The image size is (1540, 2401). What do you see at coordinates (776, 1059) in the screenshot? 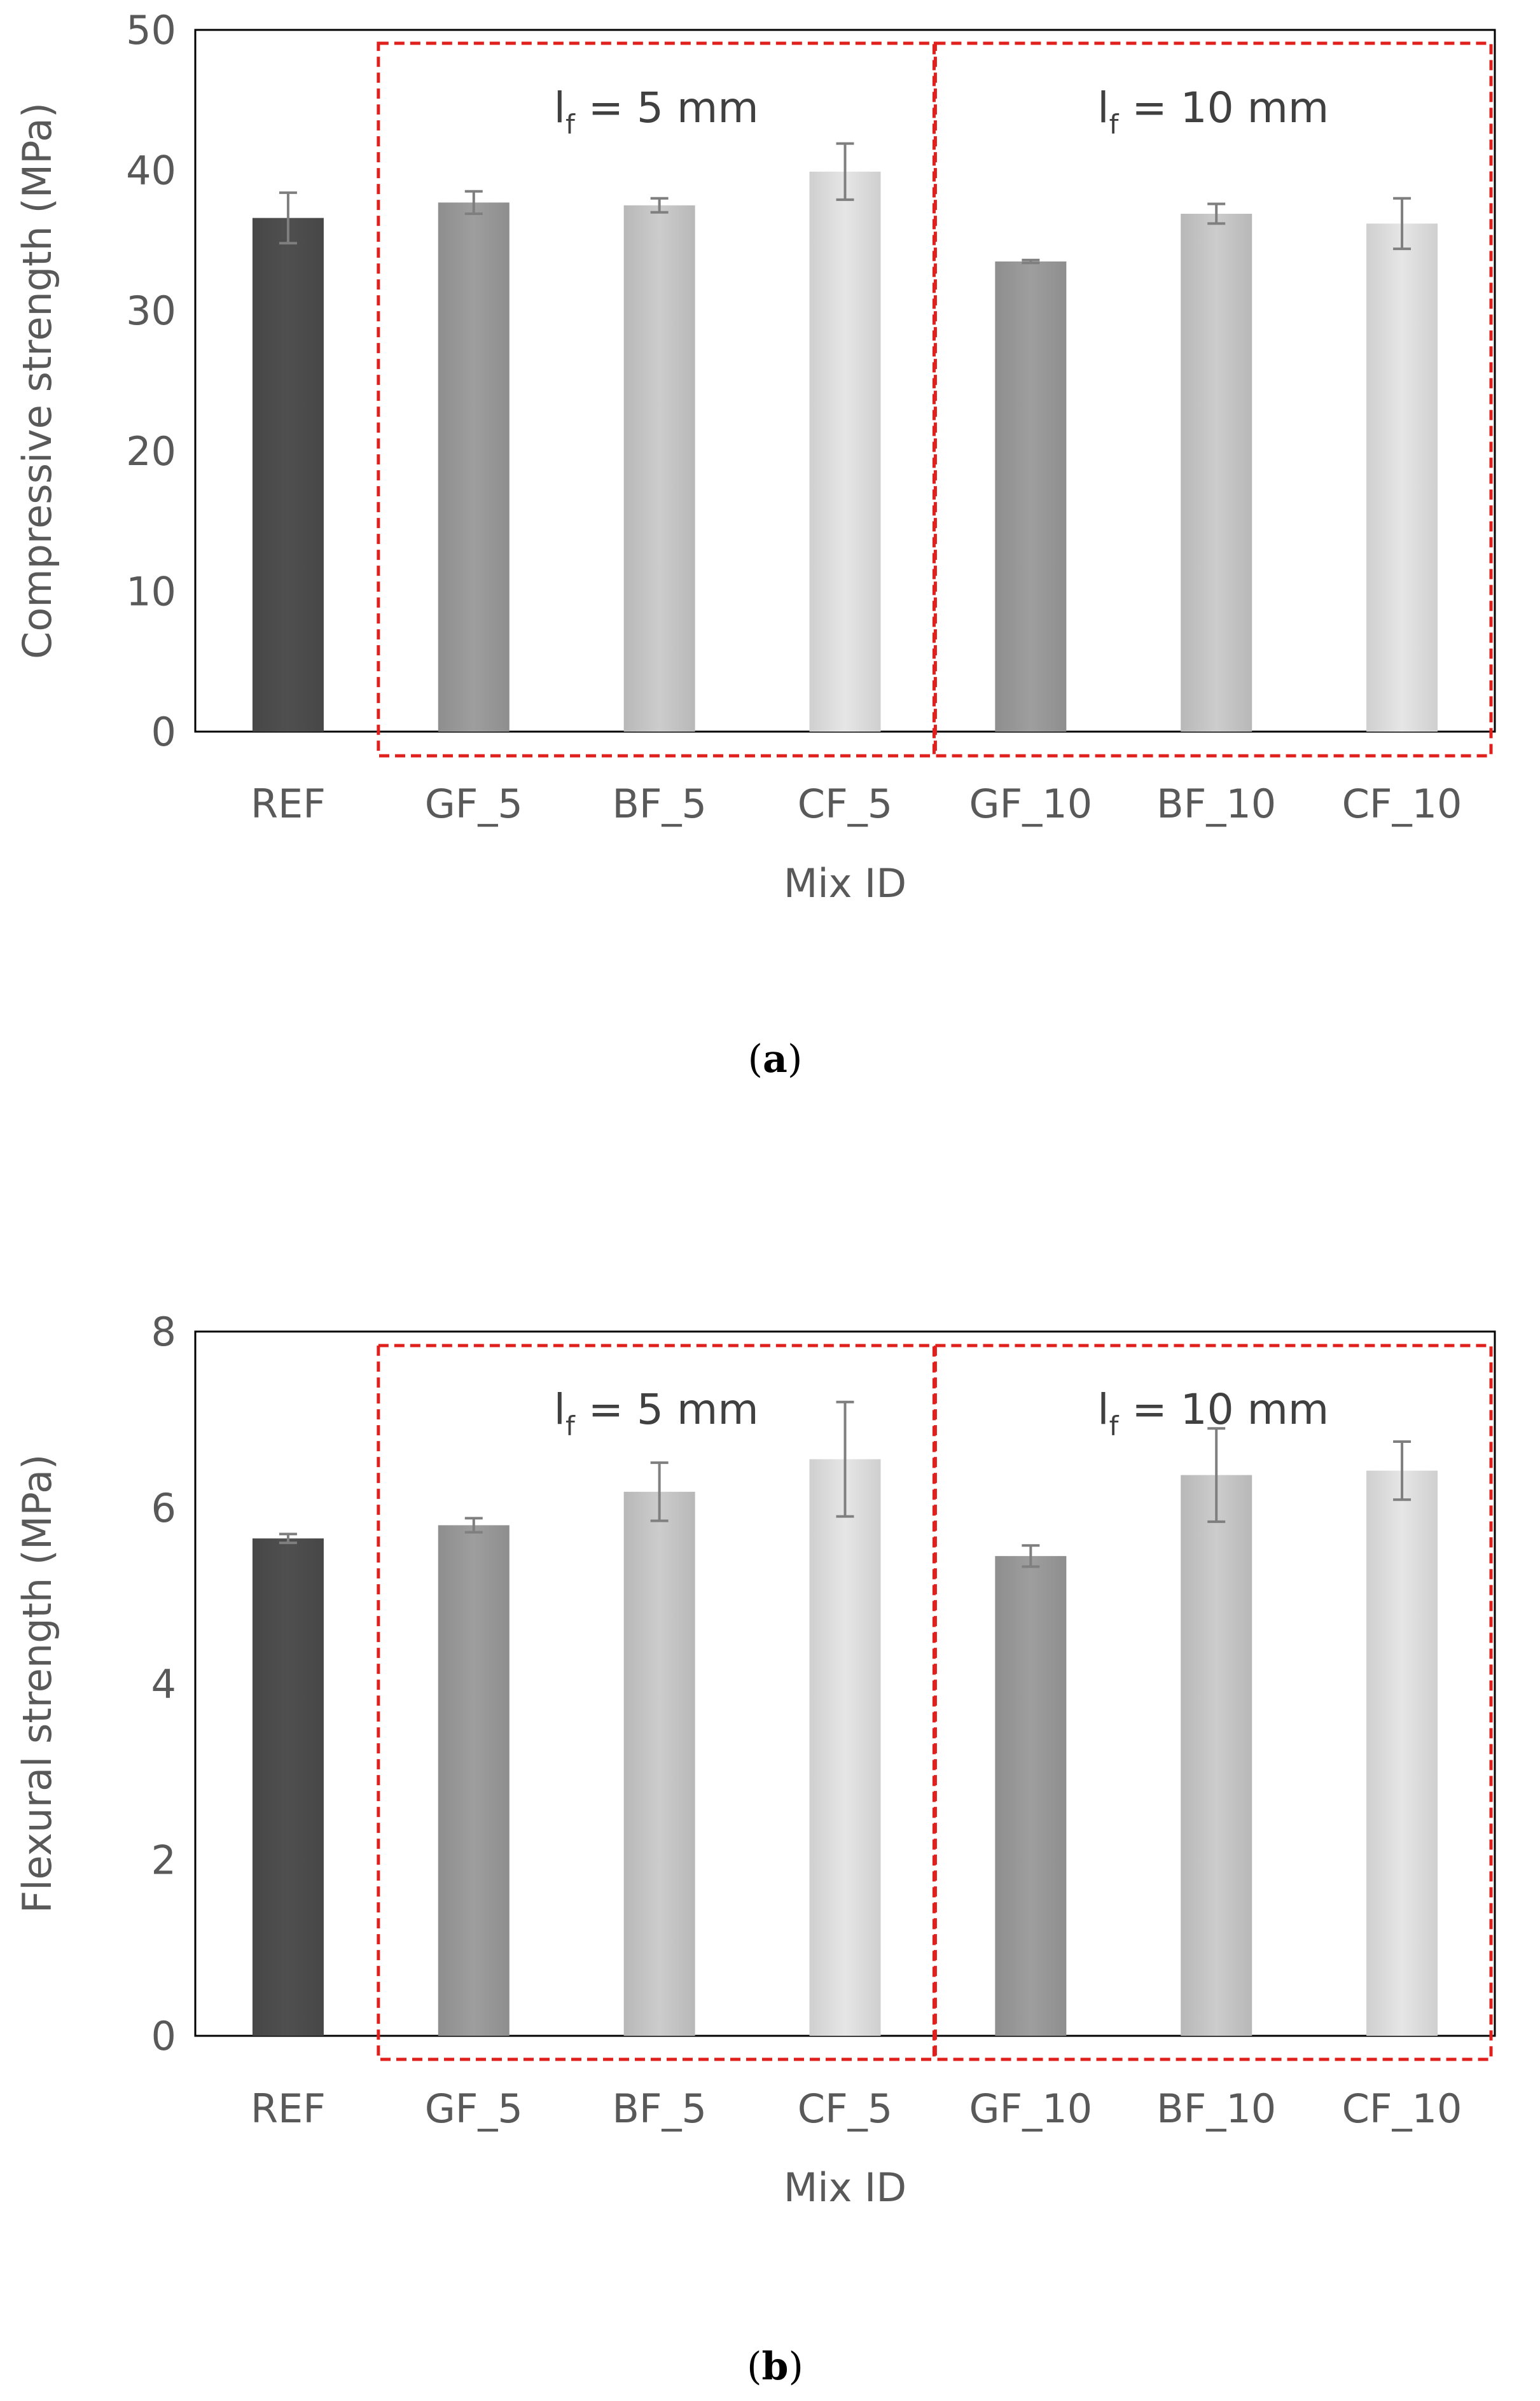
I see `panel-label-a: (a)` at bounding box center [776, 1059].